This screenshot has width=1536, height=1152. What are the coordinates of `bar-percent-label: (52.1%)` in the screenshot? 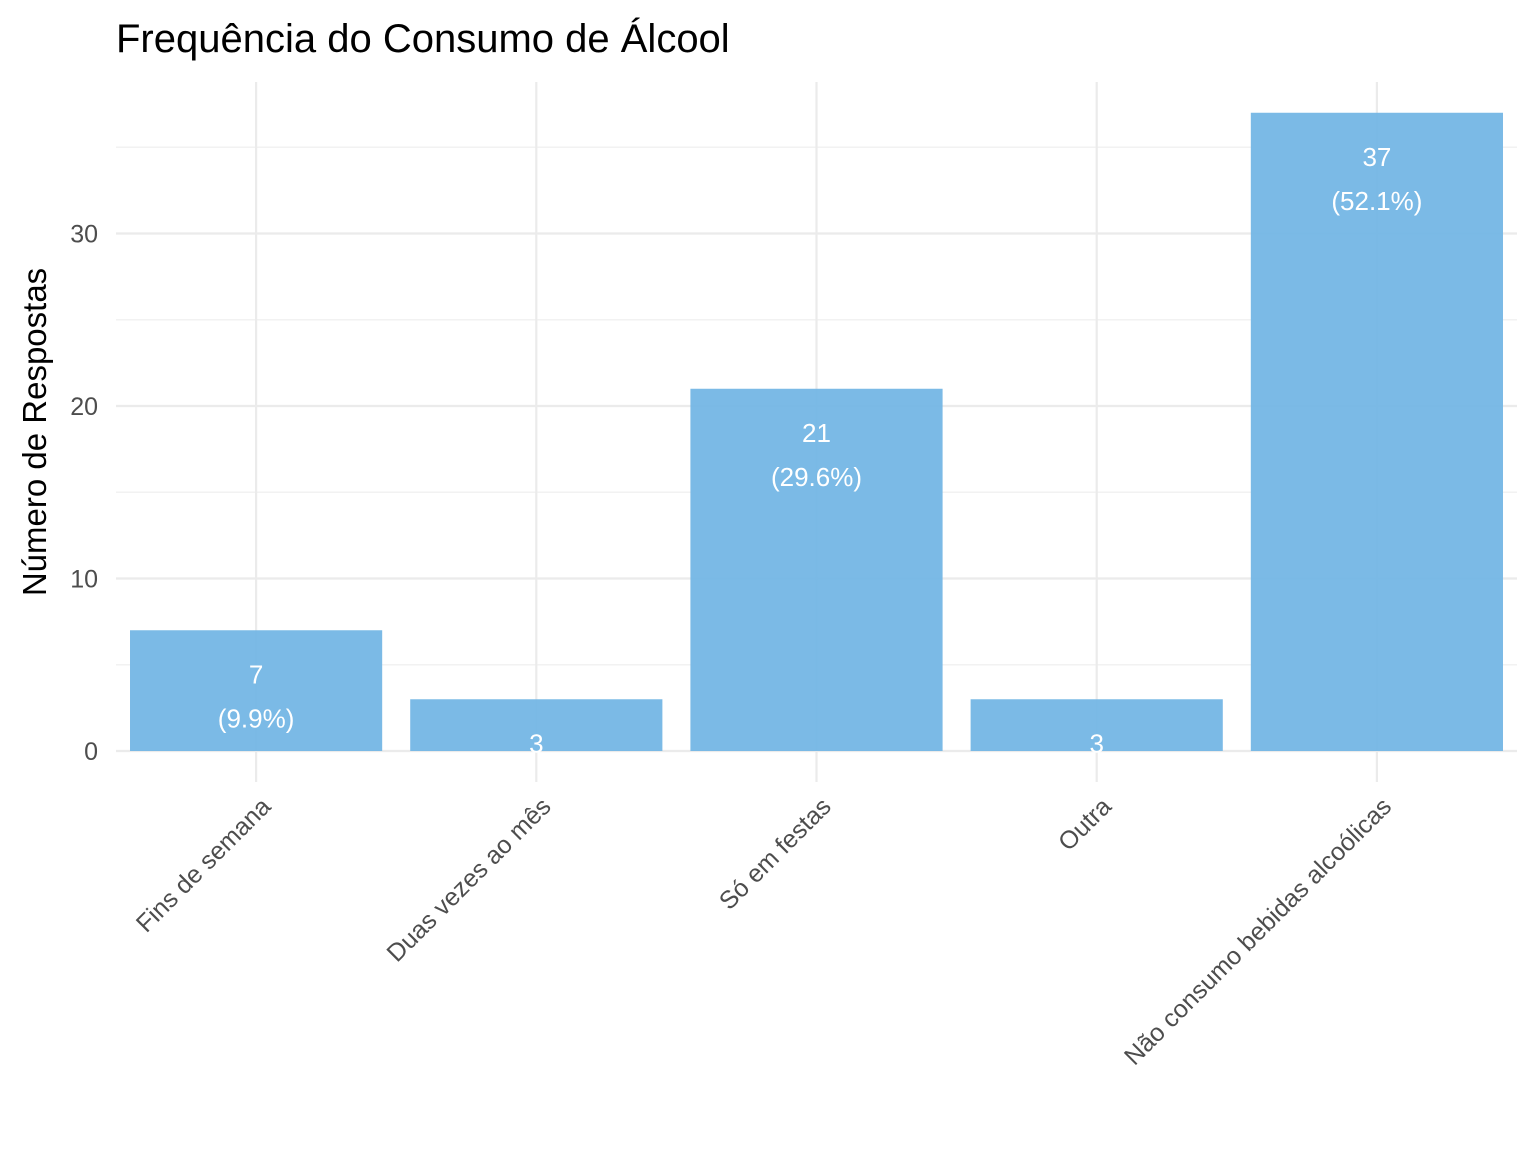 It's located at (1376, 201).